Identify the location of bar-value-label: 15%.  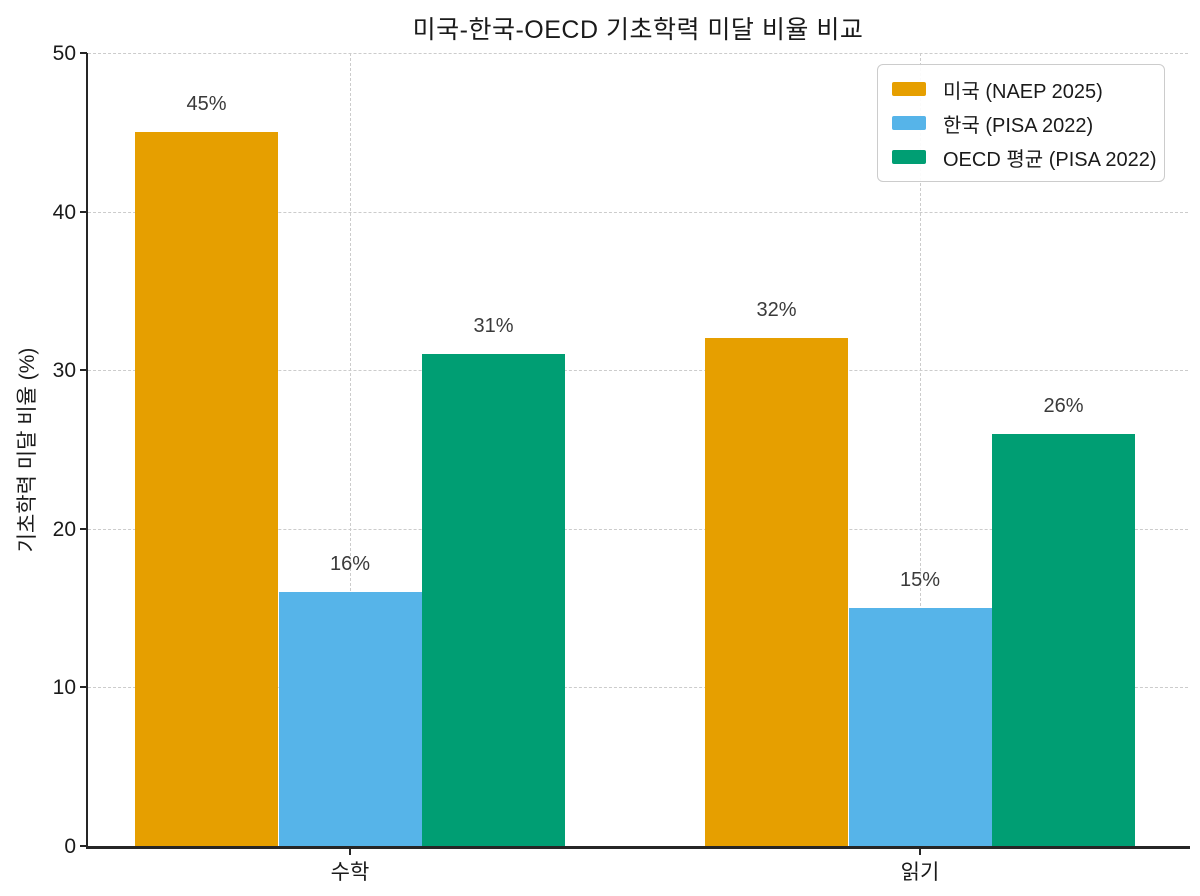
(920, 580).